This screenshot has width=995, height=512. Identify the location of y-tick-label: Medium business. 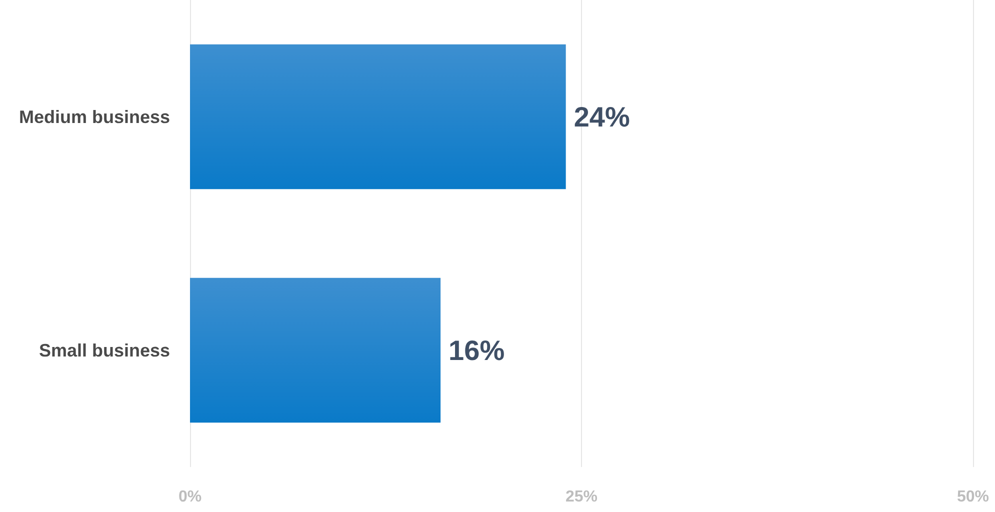
(94, 116).